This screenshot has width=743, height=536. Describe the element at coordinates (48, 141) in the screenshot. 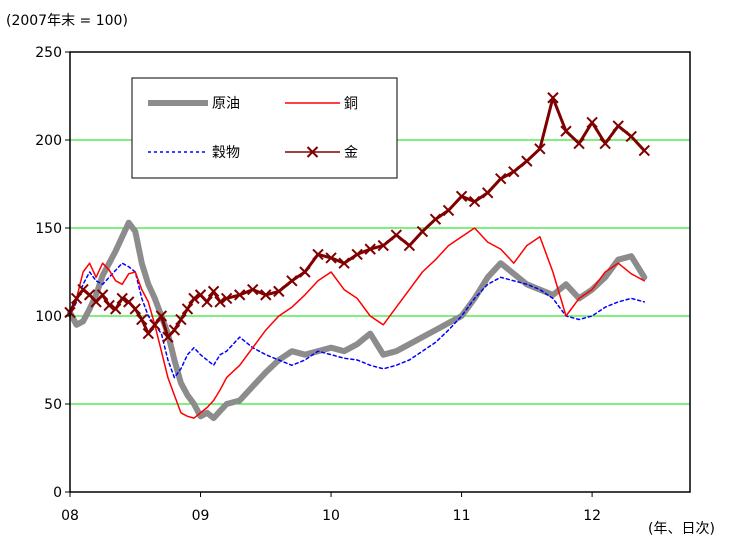

I see `y-tick-label: 200` at that location.